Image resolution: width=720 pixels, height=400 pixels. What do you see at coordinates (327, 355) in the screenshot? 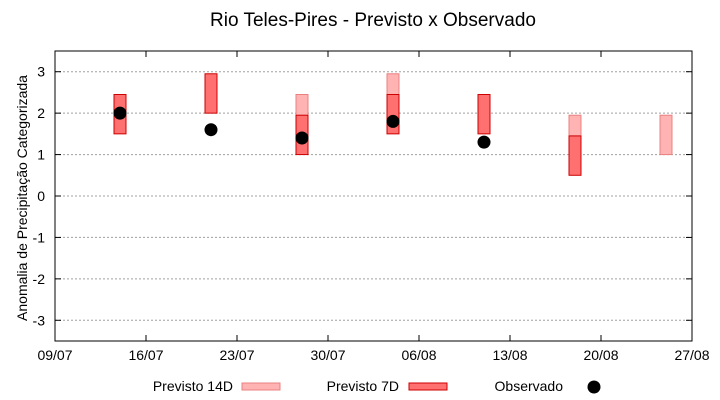
I see `x-tick-label: 30/07` at bounding box center [327, 355].